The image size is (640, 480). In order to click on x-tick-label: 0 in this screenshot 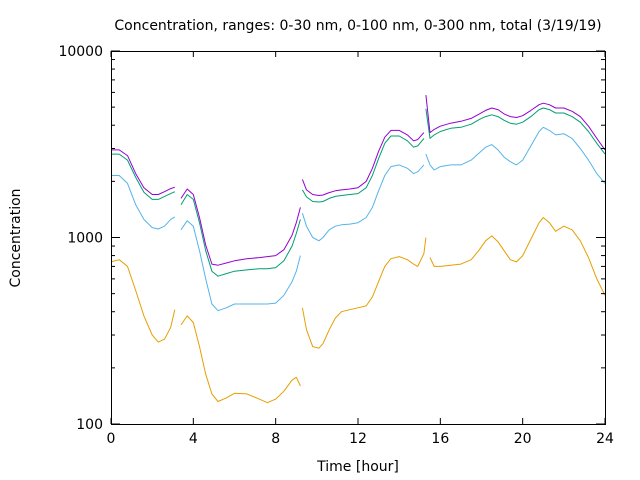, I will do `click(111, 439)`.